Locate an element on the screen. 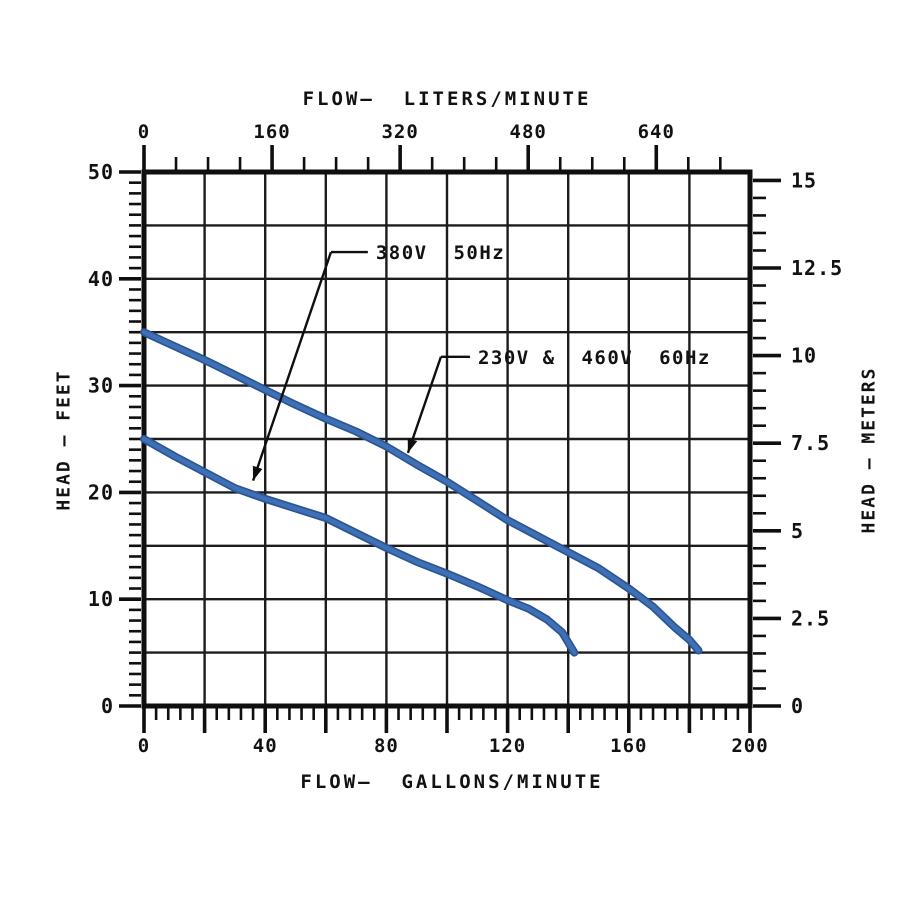 This screenshot has height=900, width=900. top-axis-tick-label: 160 is located at coordinates (271, 132).